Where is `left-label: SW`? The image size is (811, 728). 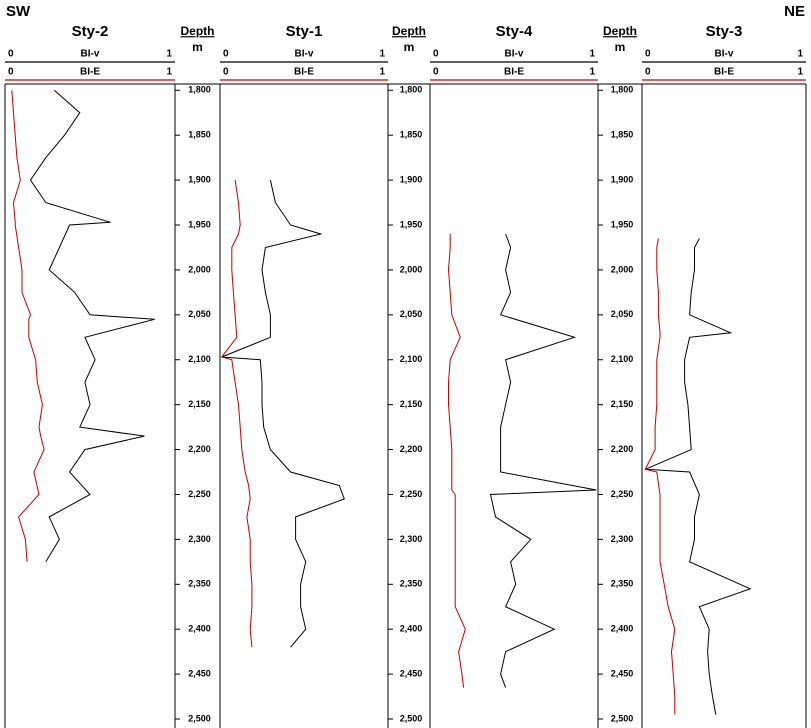
left-label: SW is located at coordinates (18, 11).